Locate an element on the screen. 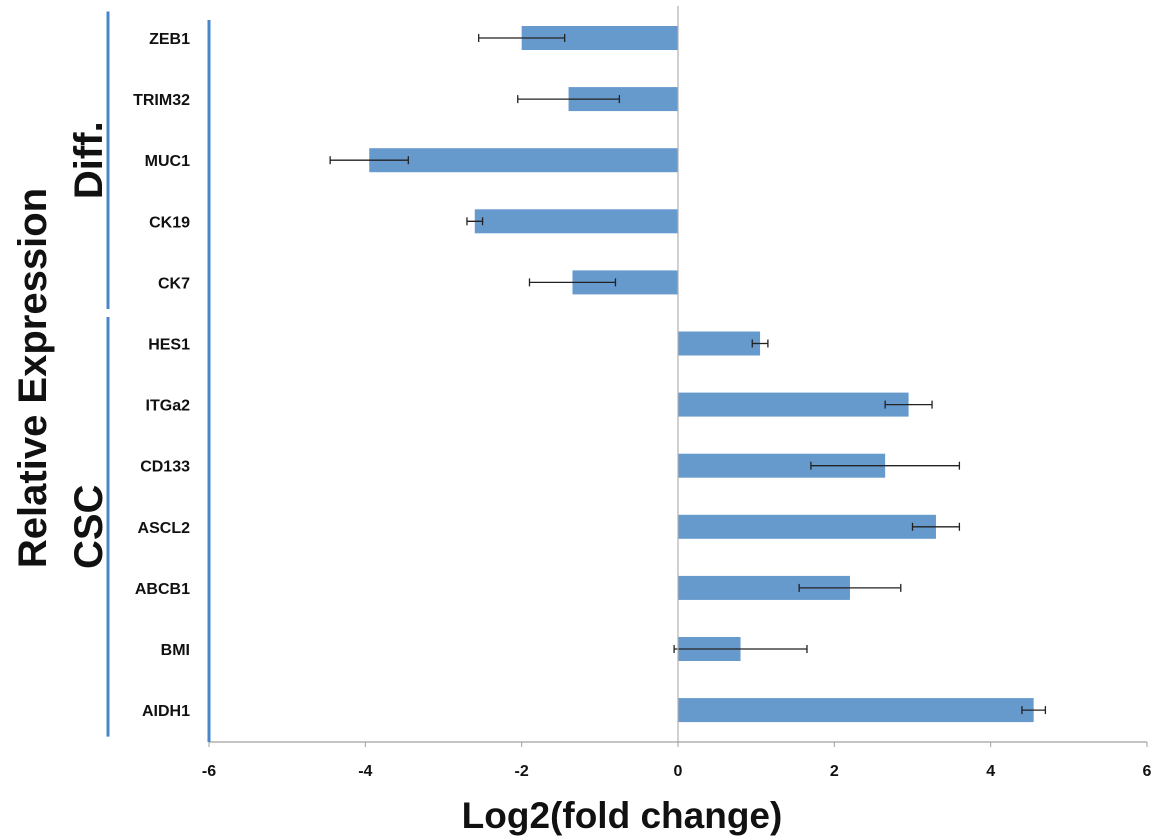  category-label: CD133 is located at coordinates (165, 467).